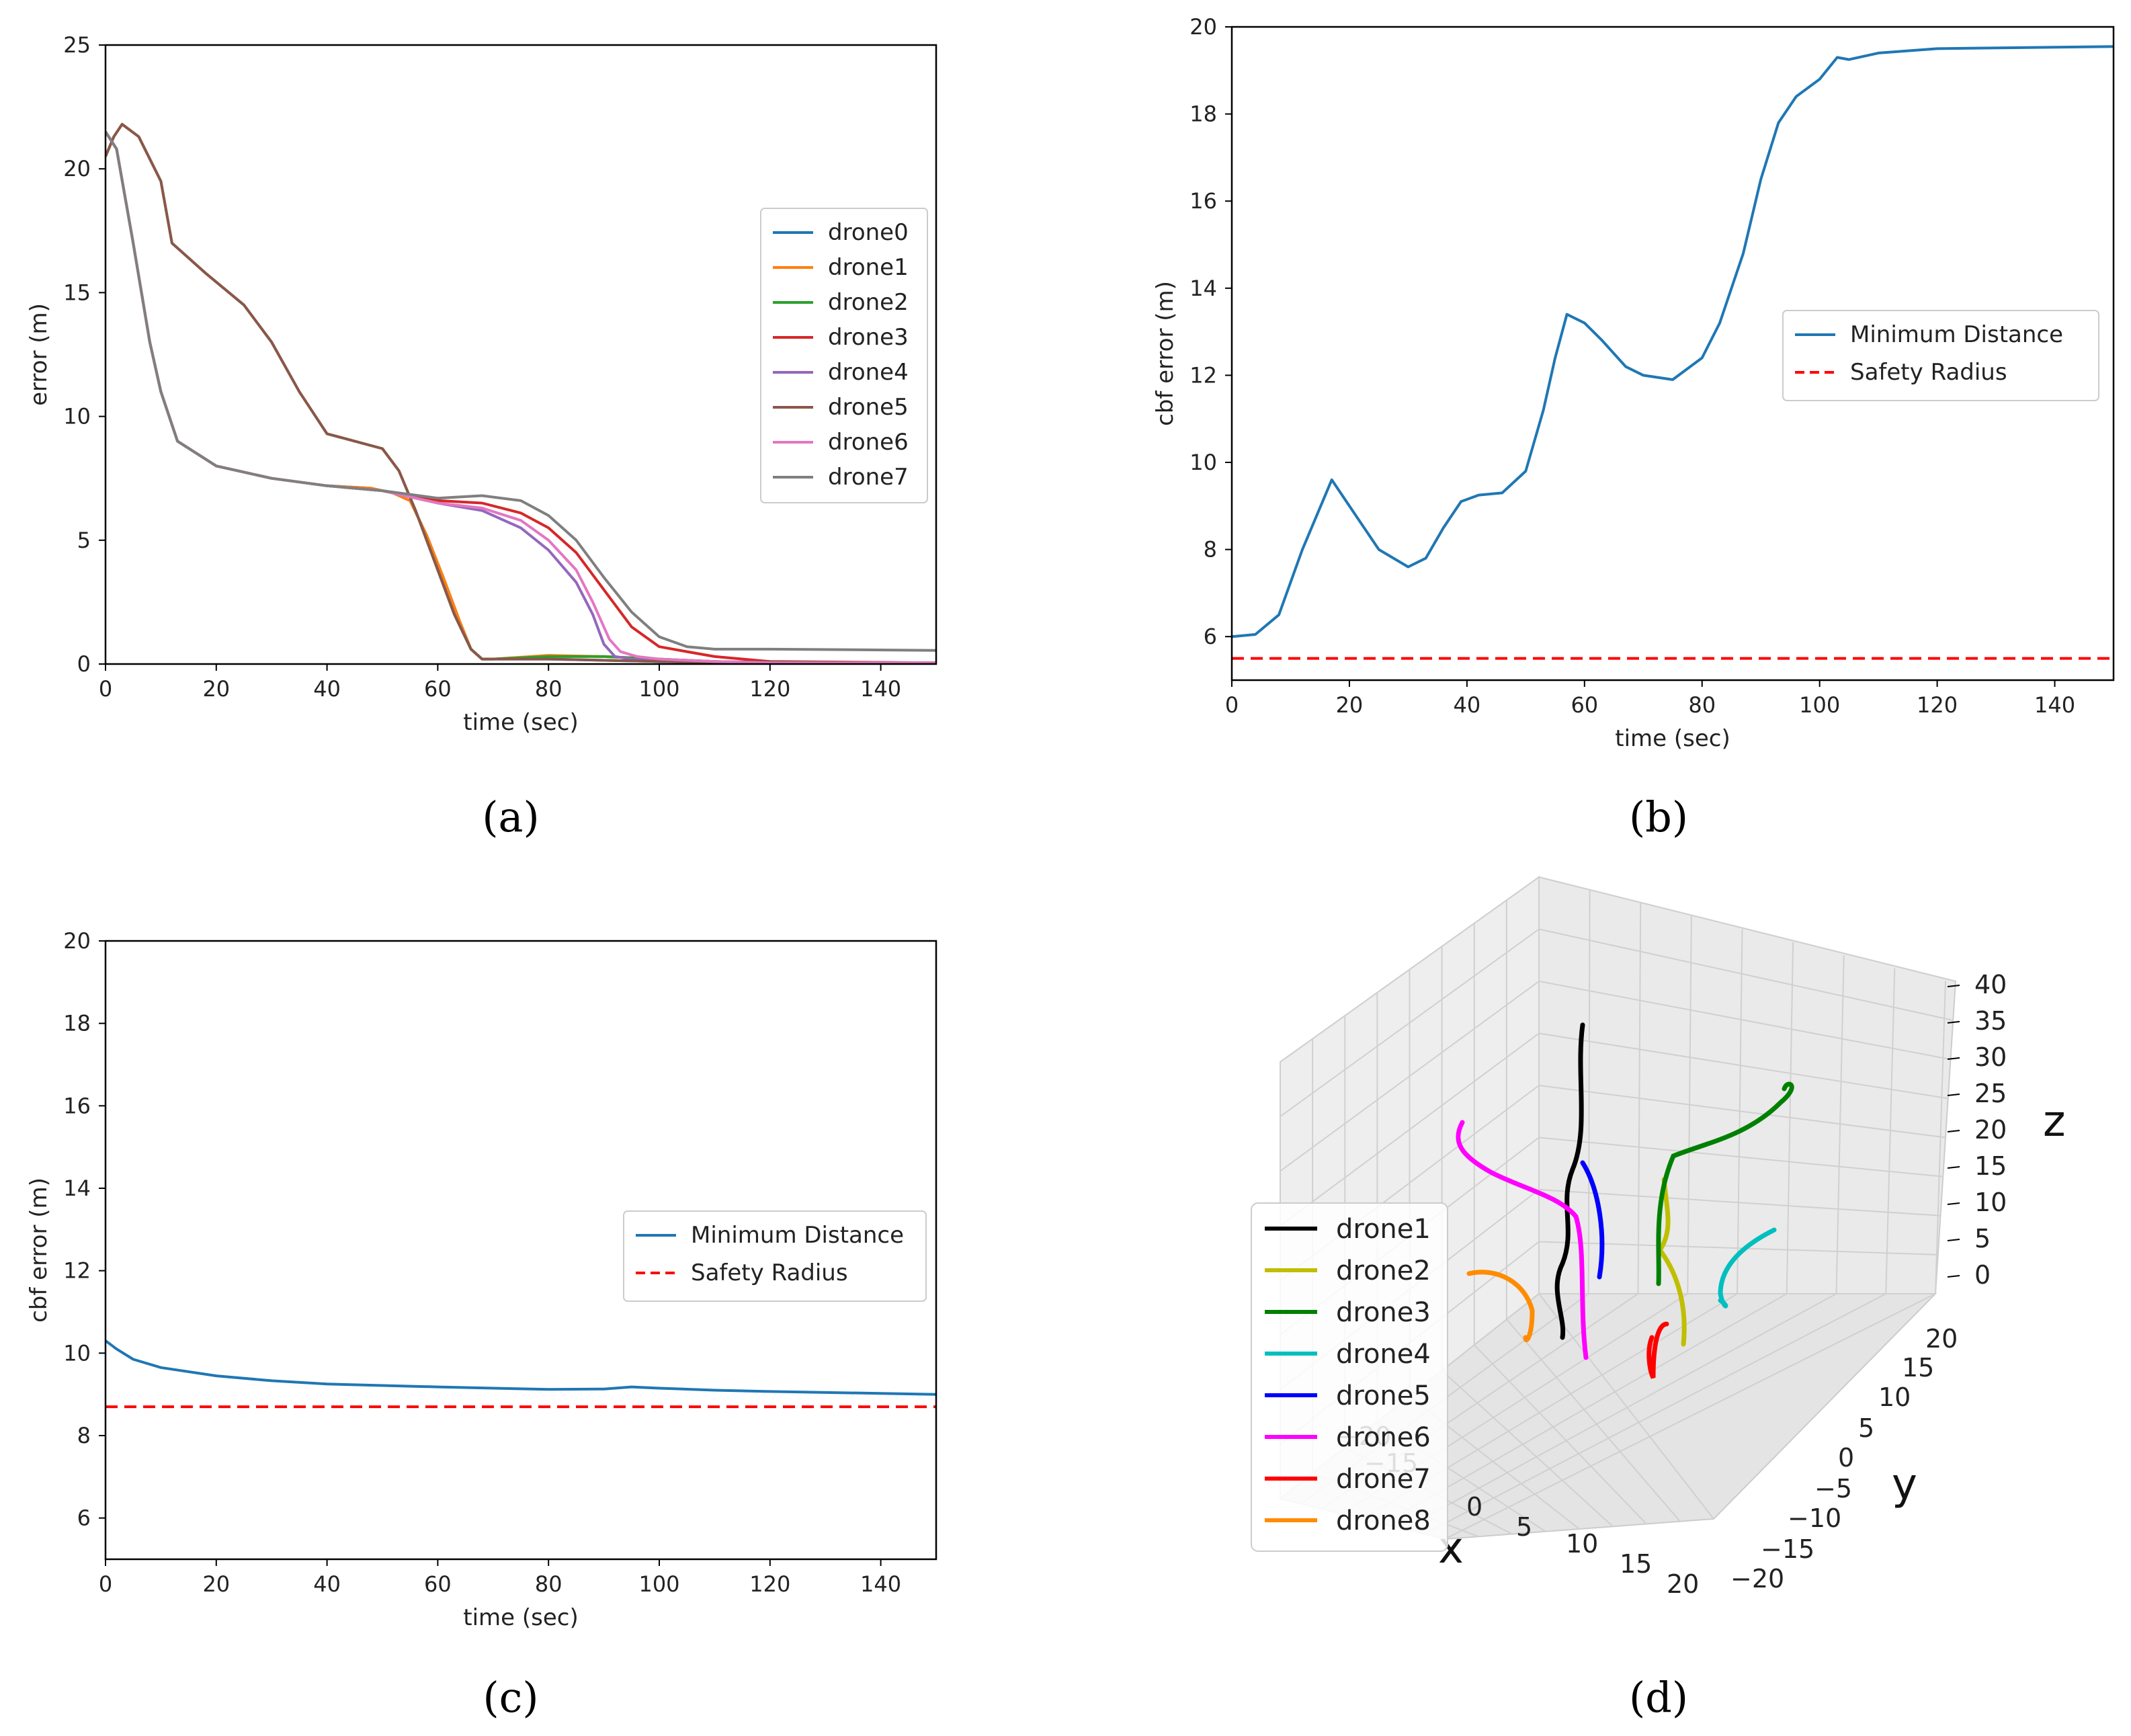 The height and width of the screenshot is (1736, 2131). What do you see at coordinates (105, 1584) in the screenshot?
I see `panel-c-xtick-label: 0` at bounding box center [105, 1584].